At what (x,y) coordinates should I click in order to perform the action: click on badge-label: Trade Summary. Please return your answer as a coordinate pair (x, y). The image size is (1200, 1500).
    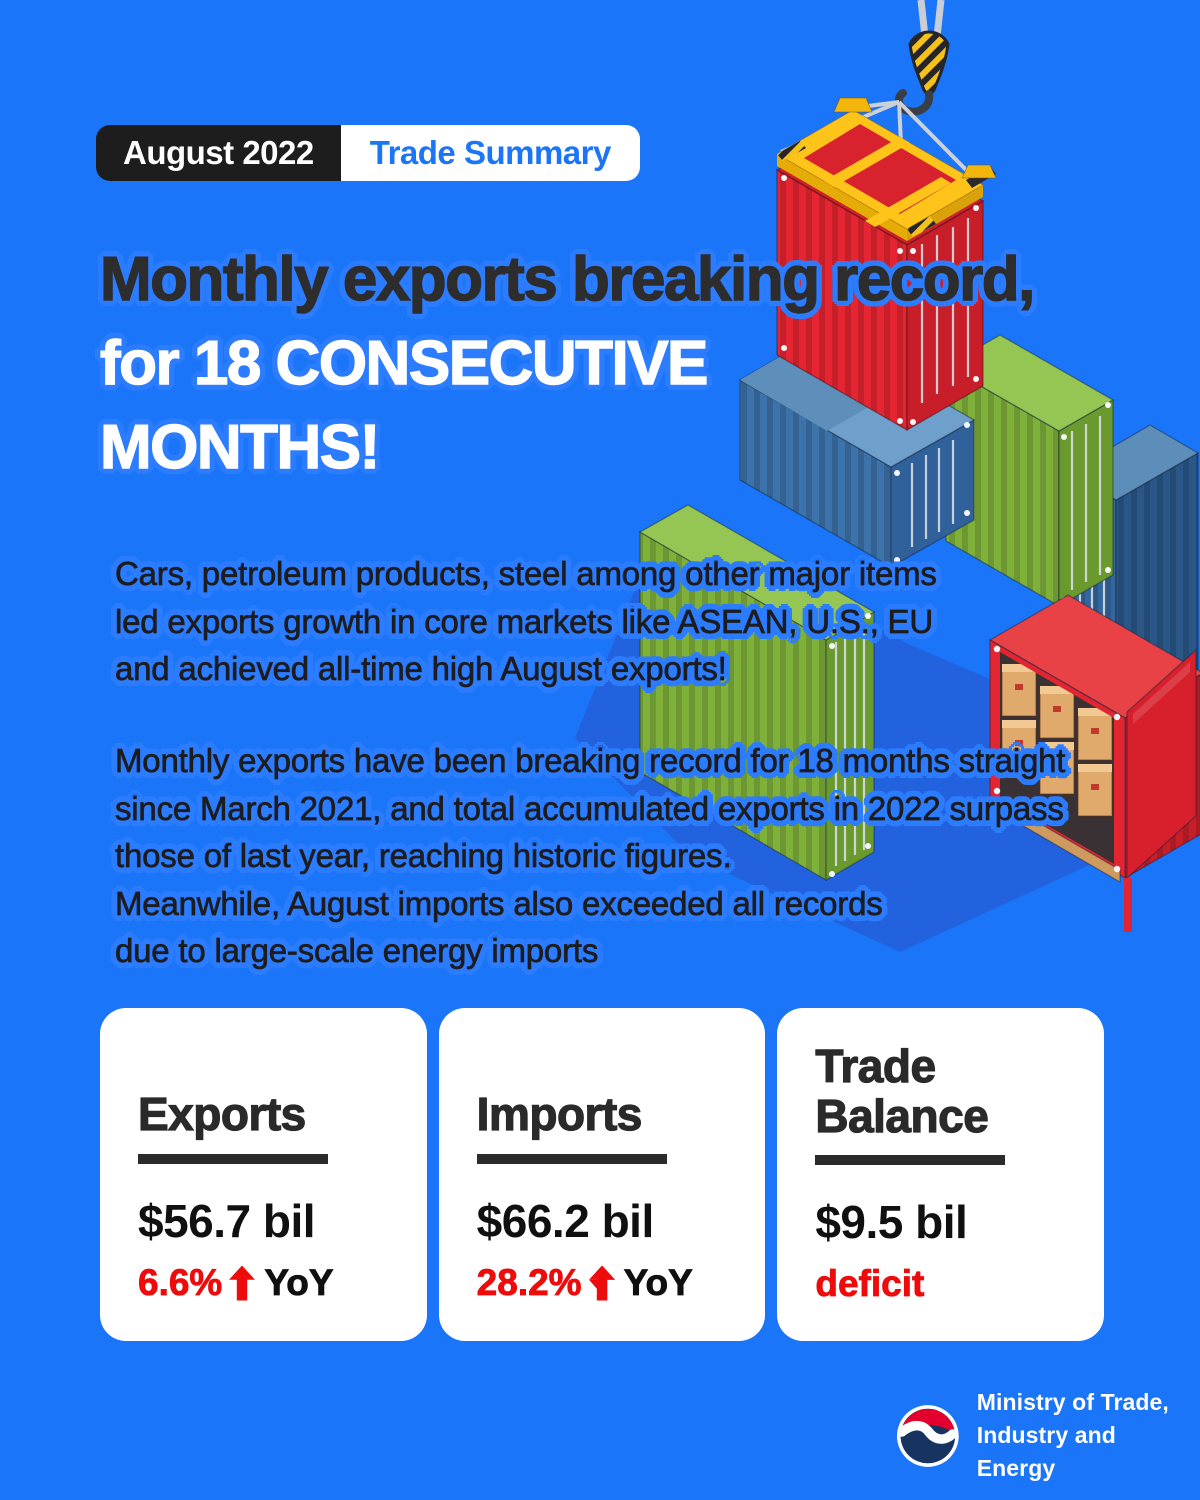
    Looking at the image, I should click on (490, 153).